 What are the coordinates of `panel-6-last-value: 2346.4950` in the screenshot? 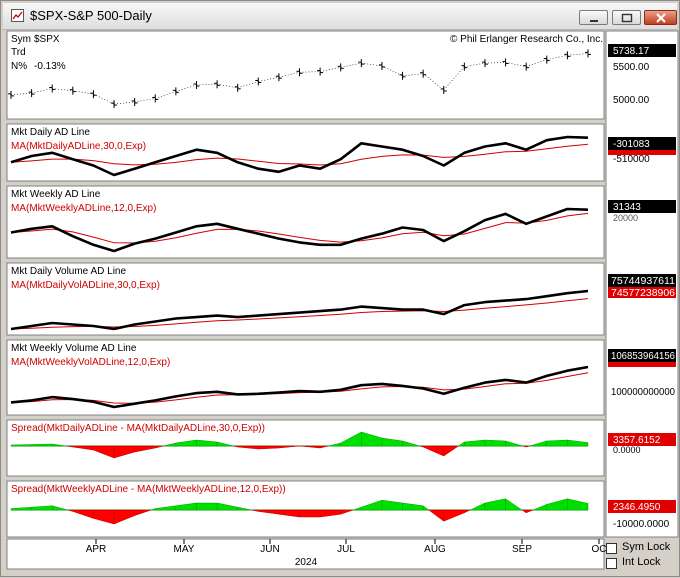 It's located at (637, 507).